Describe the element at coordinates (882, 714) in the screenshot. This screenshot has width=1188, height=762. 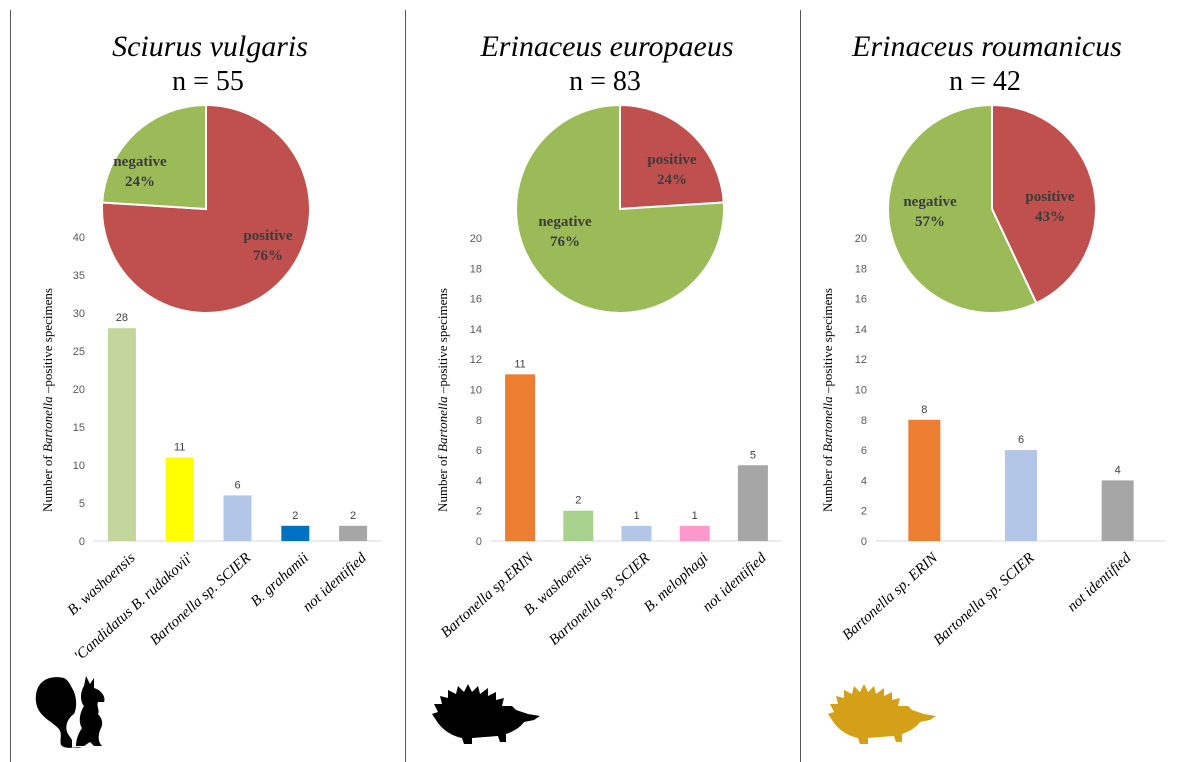
I see `hedgehog-icon-golden` at that location.